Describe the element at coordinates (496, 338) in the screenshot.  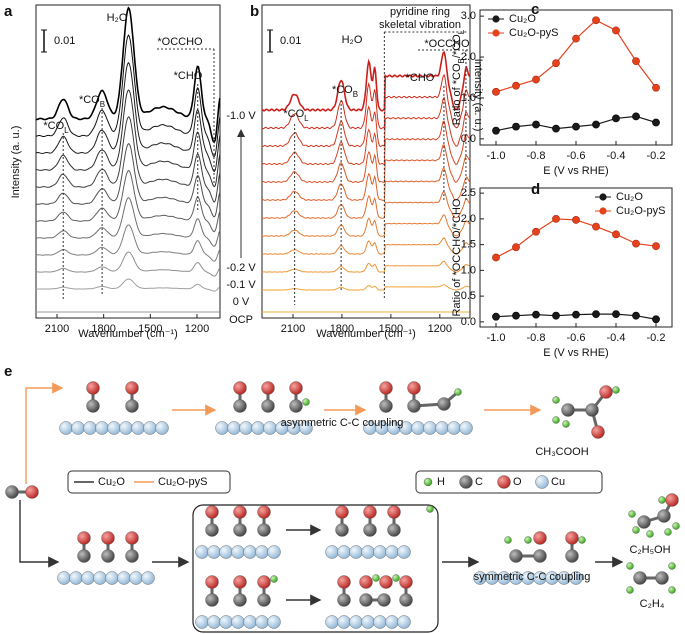
I see `x-tick-label: -1.0` at that location.